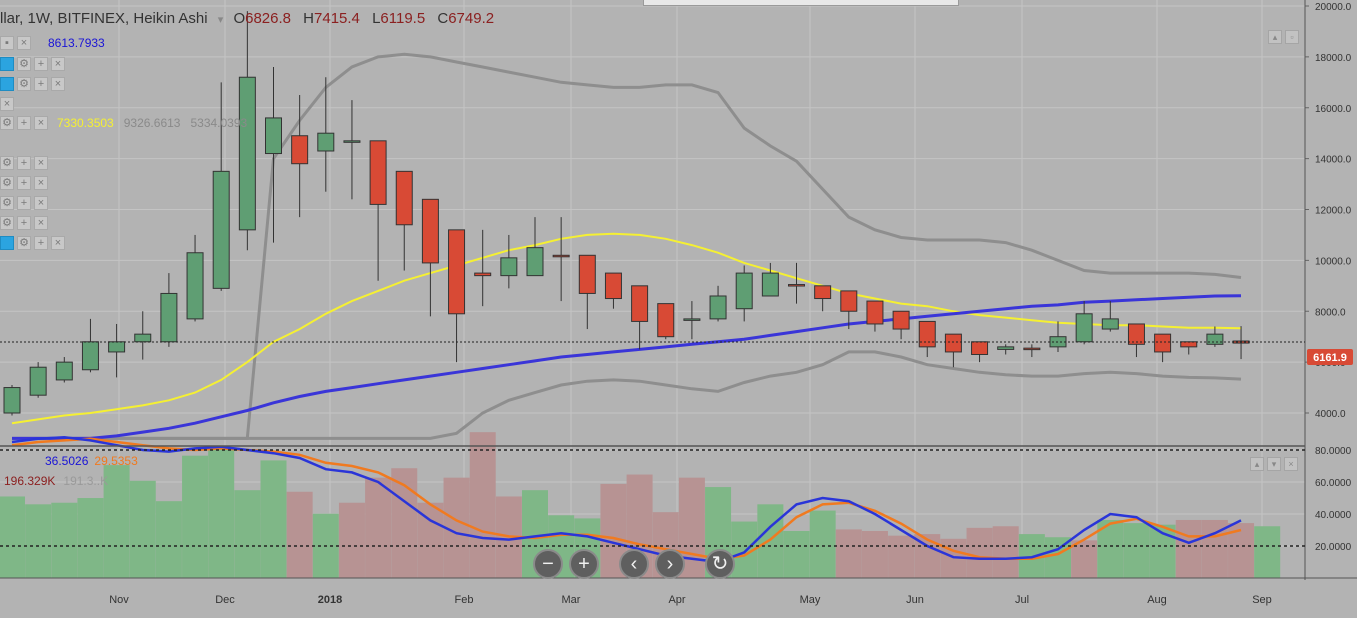  I want to click on y-tick-label: 18000.0, so click(1333, 58).